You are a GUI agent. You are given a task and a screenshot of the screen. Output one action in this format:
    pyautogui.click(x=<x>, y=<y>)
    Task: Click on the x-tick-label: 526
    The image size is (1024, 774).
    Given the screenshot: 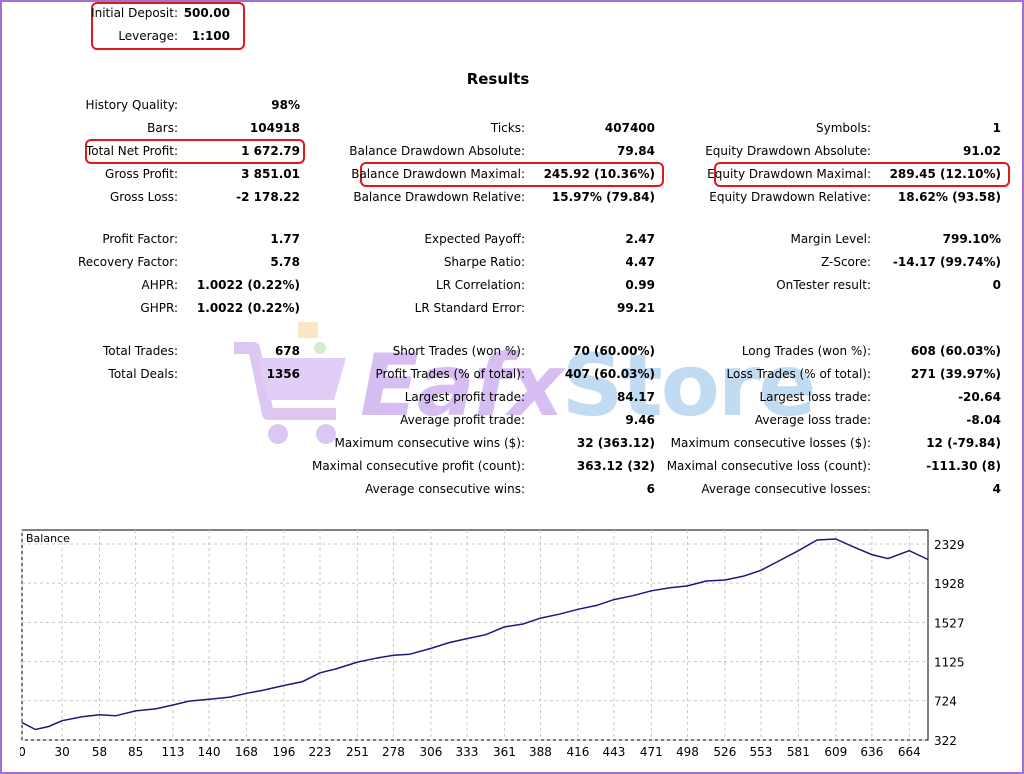 What is the action you would take?
    pyautogui.click(x=724, y=752)
    